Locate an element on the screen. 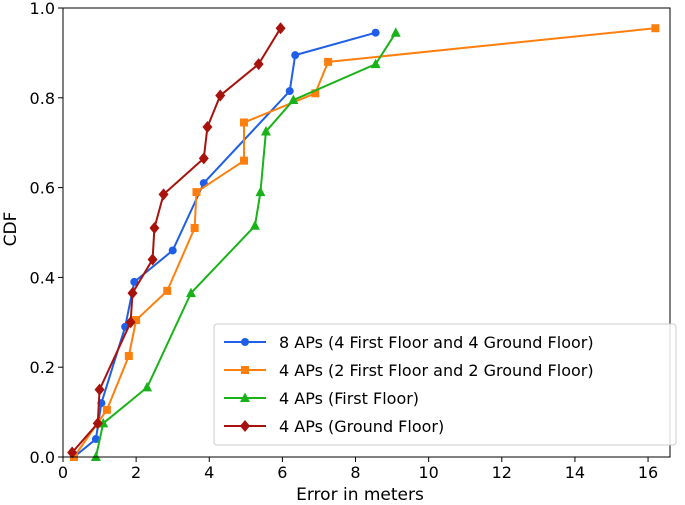  x-tick-label: 10 is located at coordinates (428, 472).